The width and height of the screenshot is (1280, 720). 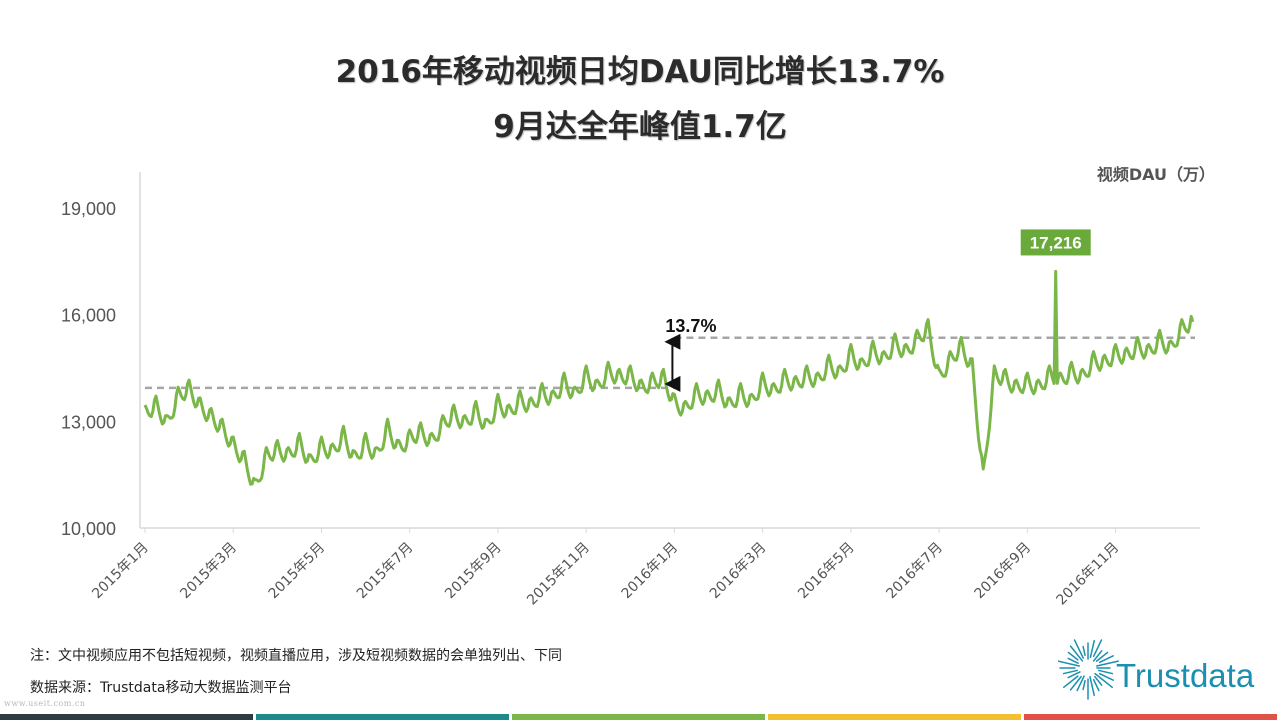 I want to click on peak-label-box, so click(x=1055, y=242).